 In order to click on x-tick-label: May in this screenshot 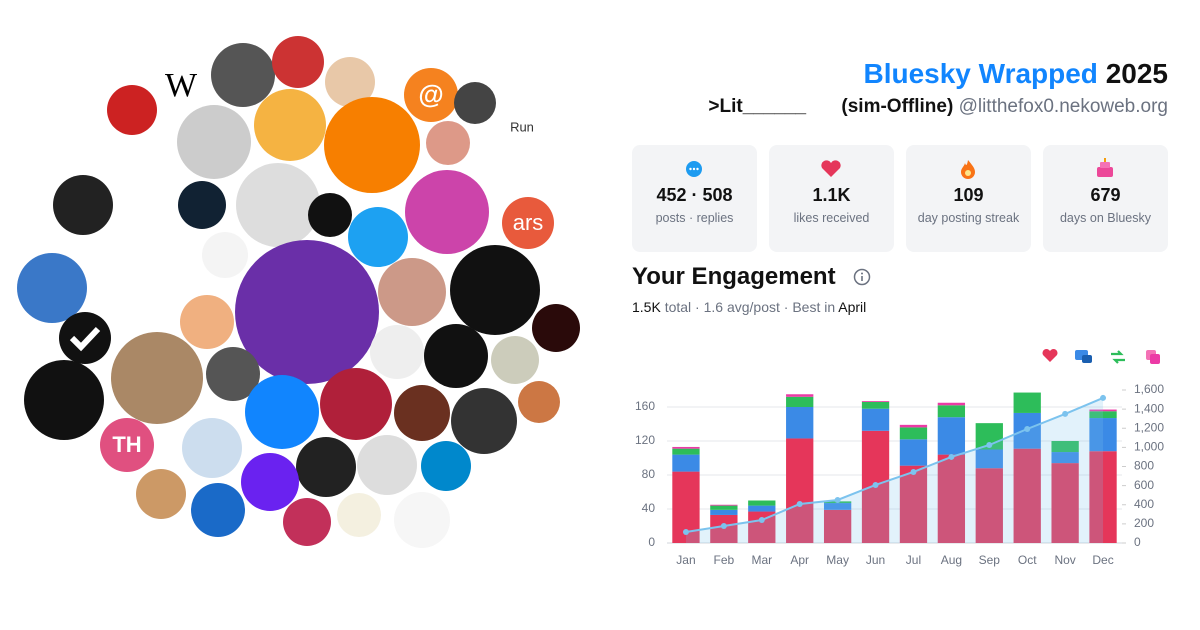, I will do `click(837, 560)`.